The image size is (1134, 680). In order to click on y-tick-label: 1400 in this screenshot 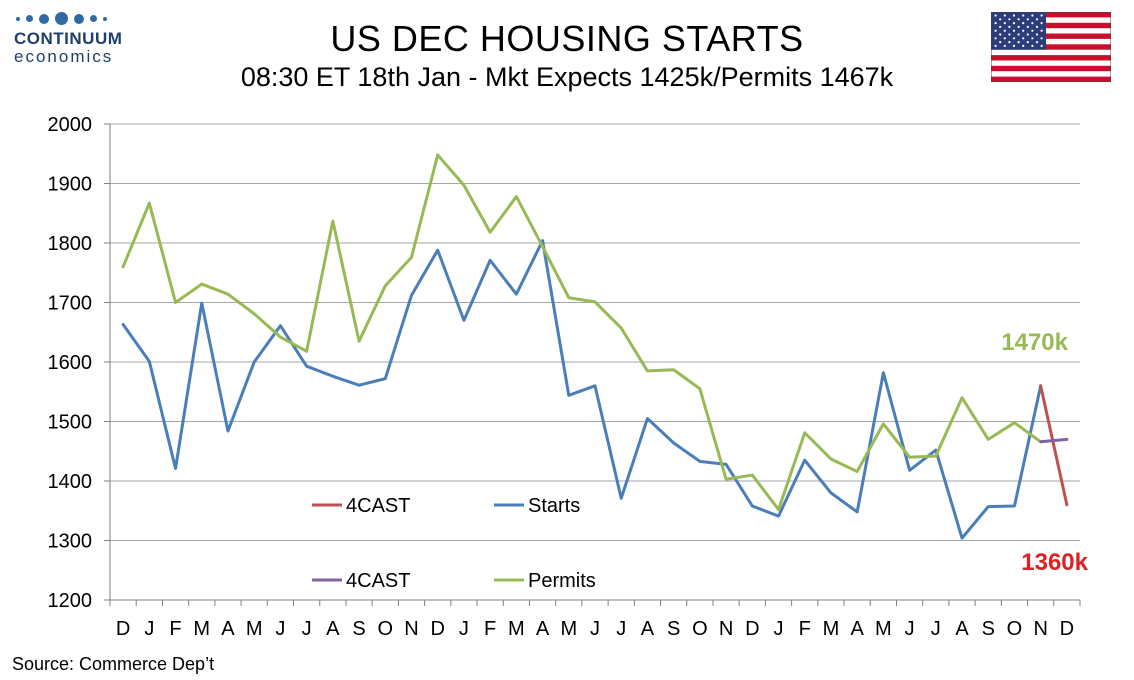, I will do `click(70, 482)`.